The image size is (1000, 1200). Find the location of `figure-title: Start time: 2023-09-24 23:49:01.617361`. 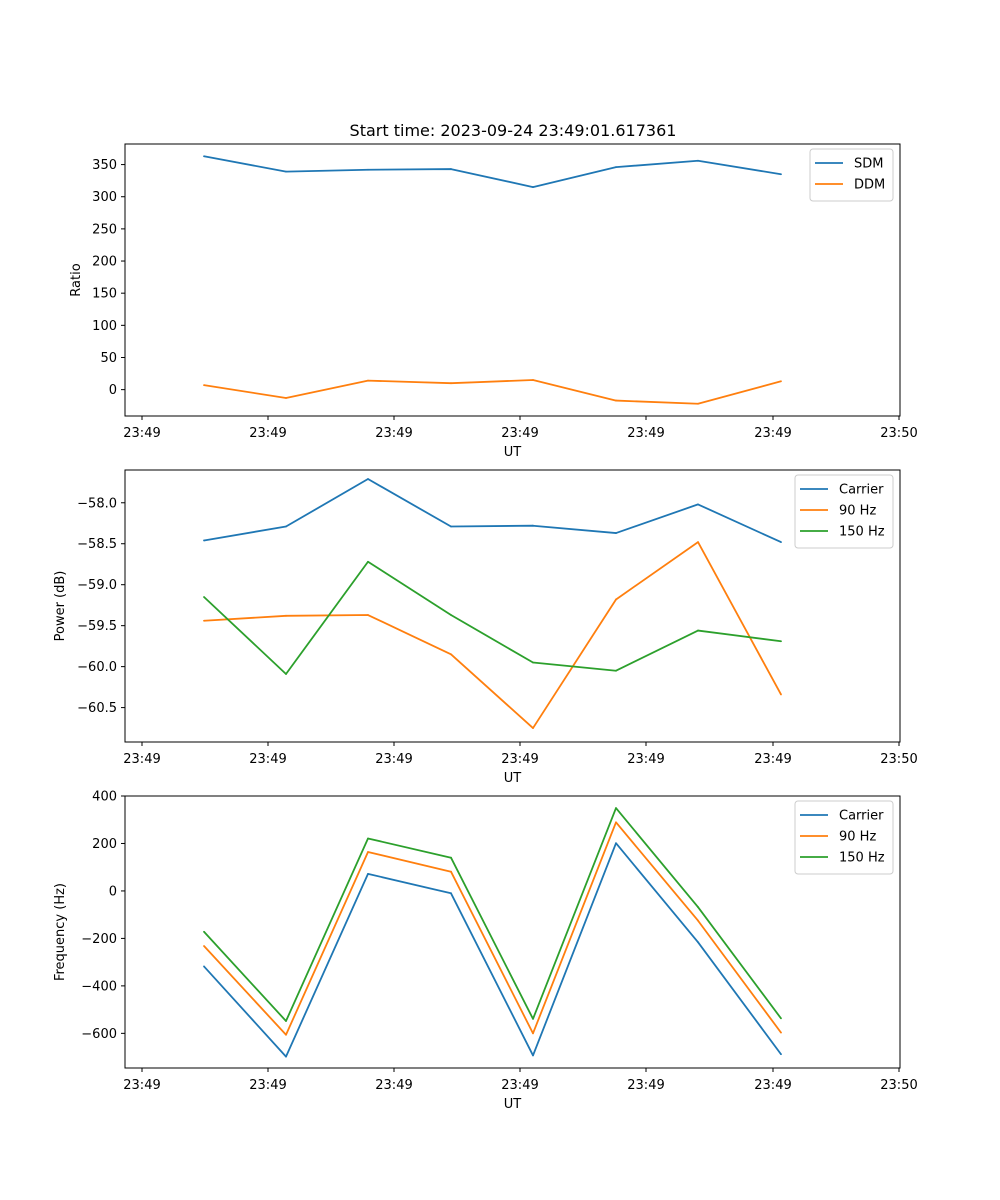

figure-title: Start time: 2023-09-24 23:49:01.617361 is located at coordinates (513, 130).